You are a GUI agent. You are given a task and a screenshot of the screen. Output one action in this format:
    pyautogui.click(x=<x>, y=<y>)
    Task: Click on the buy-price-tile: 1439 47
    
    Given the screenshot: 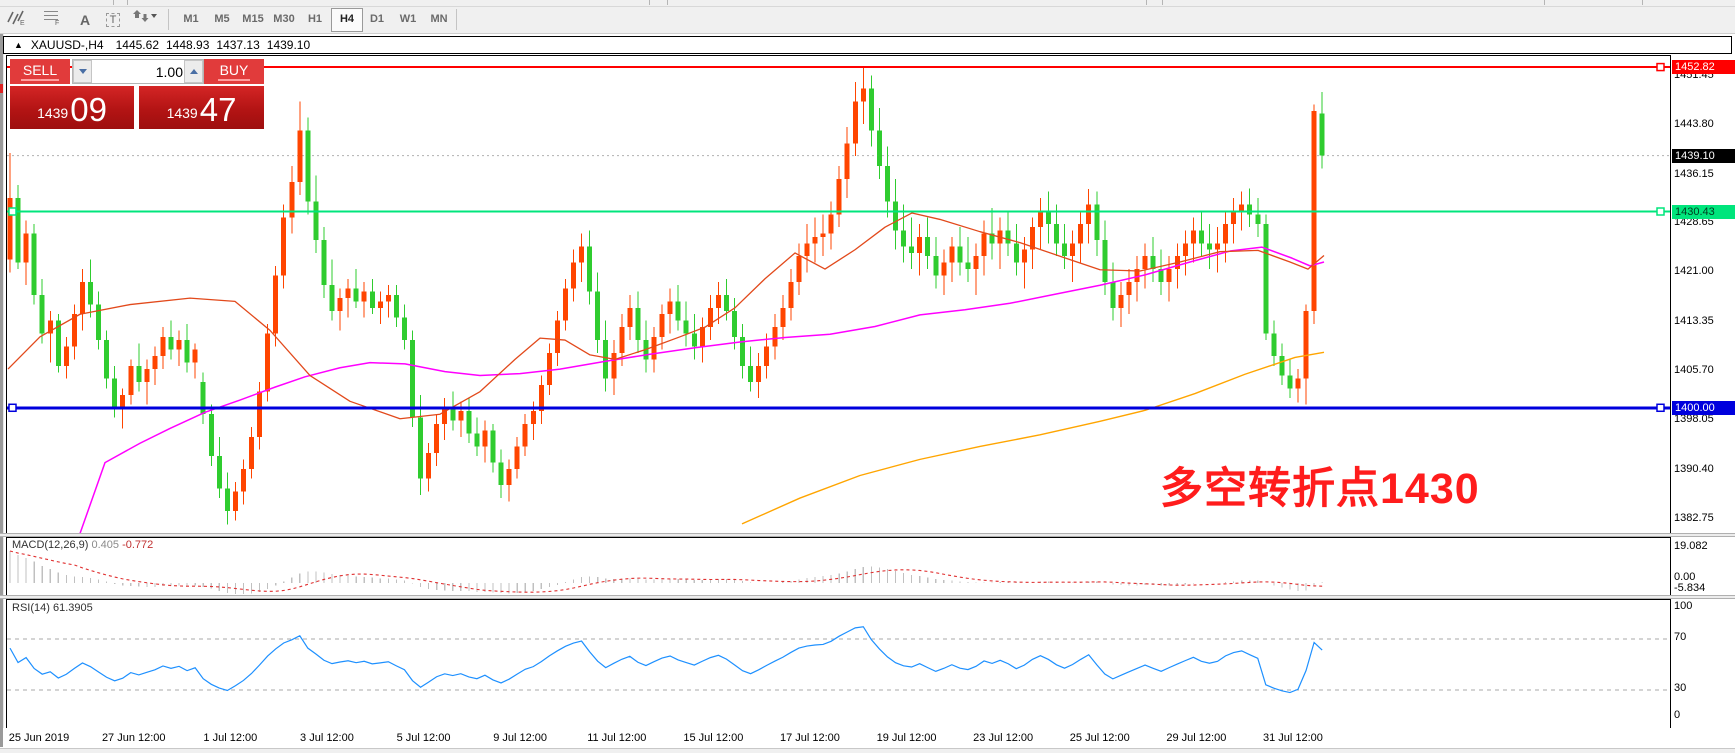 What is the action you would take?
    pyautogui.click(x=201, y=107)
    